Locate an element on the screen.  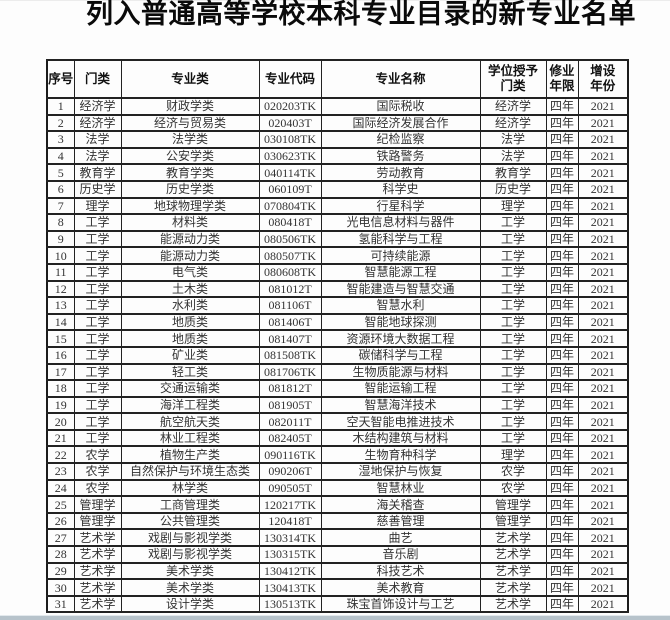
table-row: 2 经济学 经济与贸易类 020403T 国际经济发展合作 经济学 四年 2021 is located at coordinates (337, 123).